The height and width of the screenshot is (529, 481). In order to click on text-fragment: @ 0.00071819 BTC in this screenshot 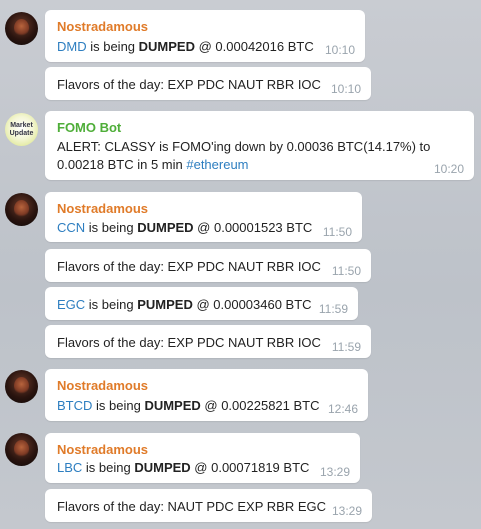, I will do `click(250, 467)`.